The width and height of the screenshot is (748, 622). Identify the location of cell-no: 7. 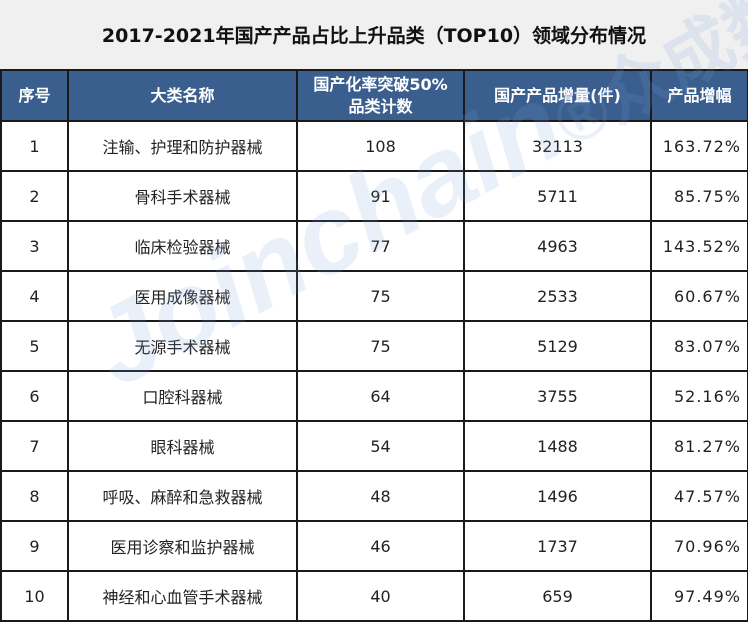
(34, 446).